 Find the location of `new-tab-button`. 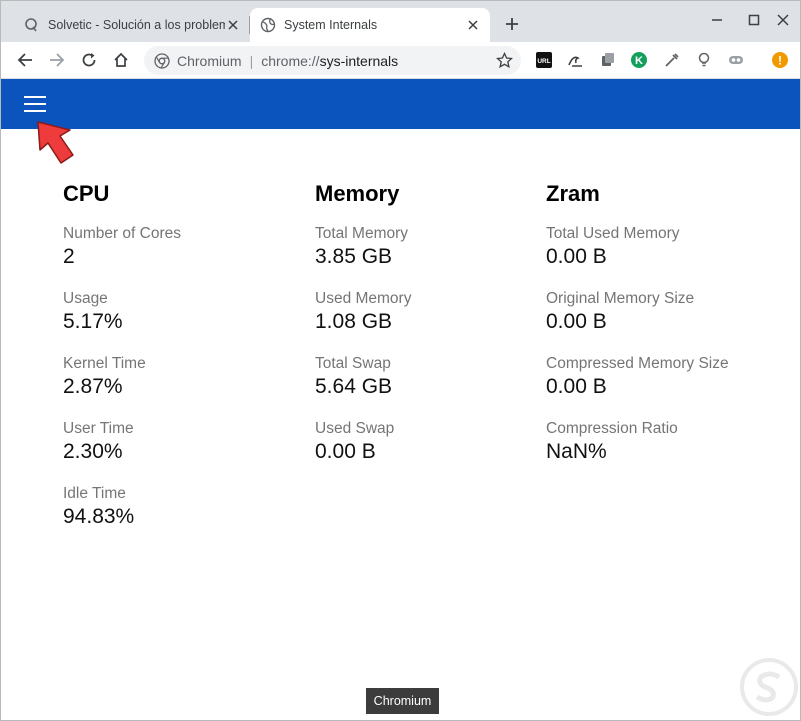

new-tab-button is located at coordinates (512, 24).